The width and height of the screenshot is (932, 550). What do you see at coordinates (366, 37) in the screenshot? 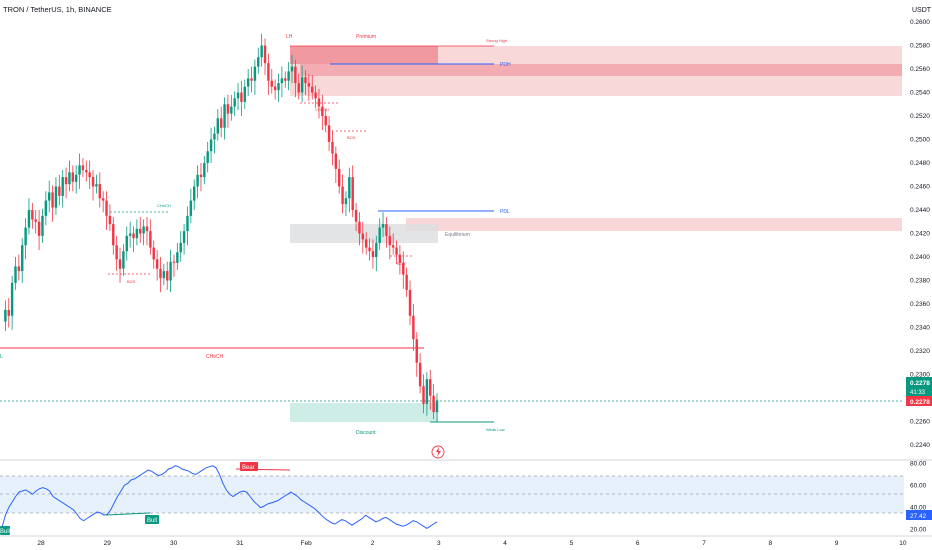
I see `label-premium: Premium` at bounding box center [366, 37].